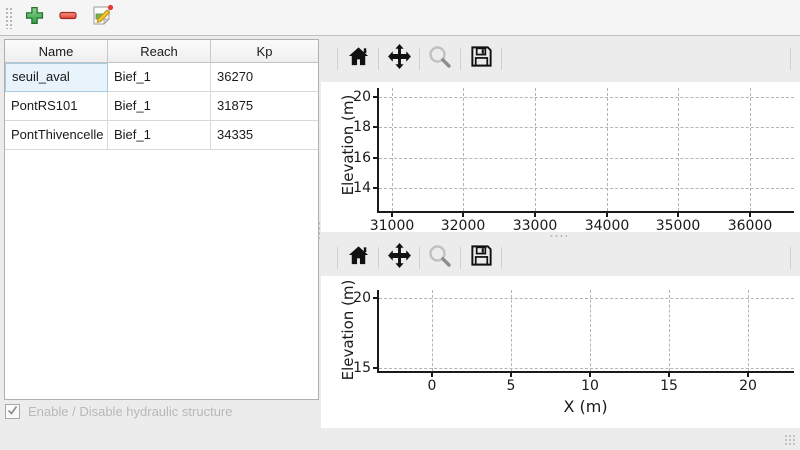  Describe the element at coordinates (56, 51) in the screenshot. I see `col-header-name: Name` at that location.